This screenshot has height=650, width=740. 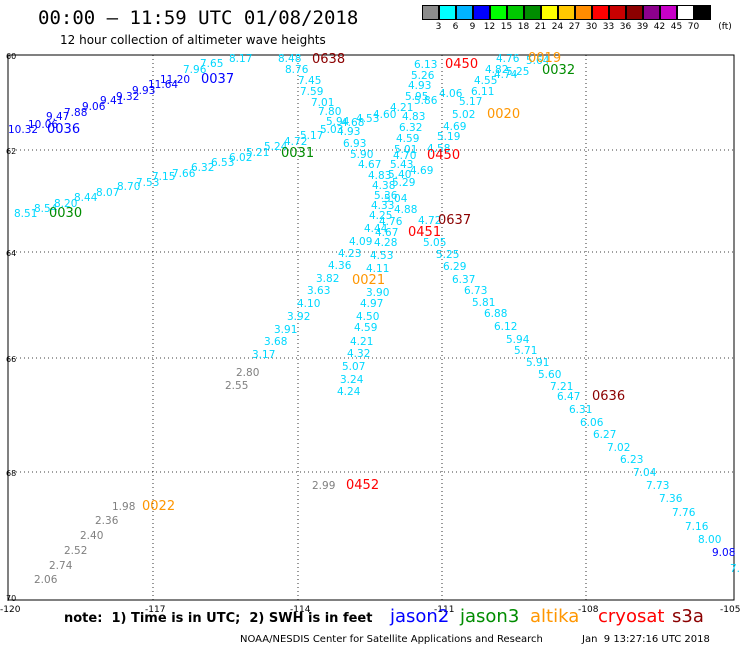 What do you see at coordinates (353, 367) in the screenshot?
I see `swh-value: 5.07` at bounding box center [353, 367].